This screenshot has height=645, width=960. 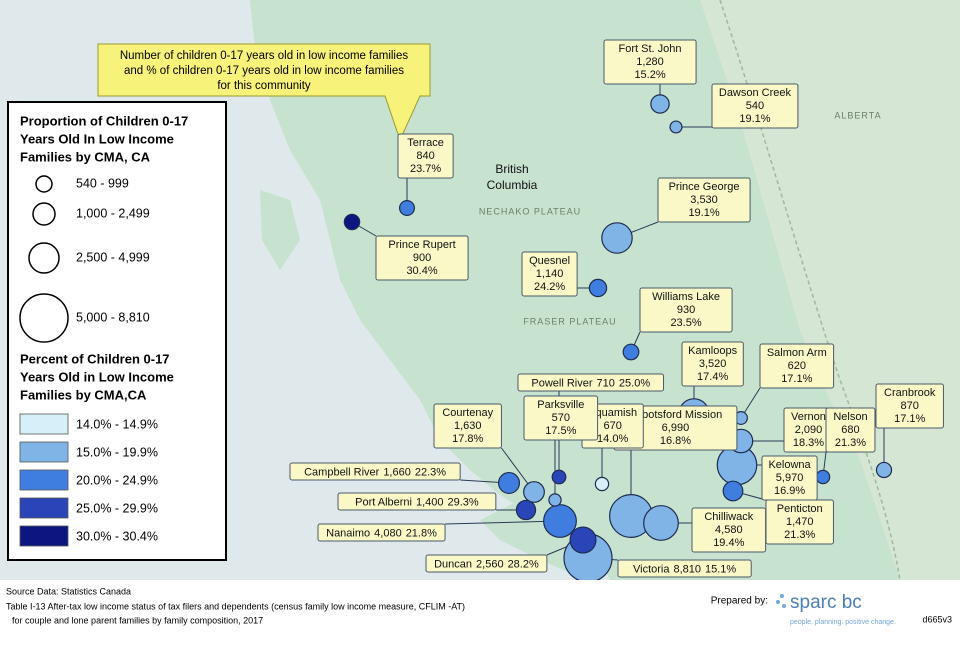 What do you see at coordinates (850, 443) in the screenshot?
I see `label-percent-label: 21.3%` at bounding box center [850, 443].